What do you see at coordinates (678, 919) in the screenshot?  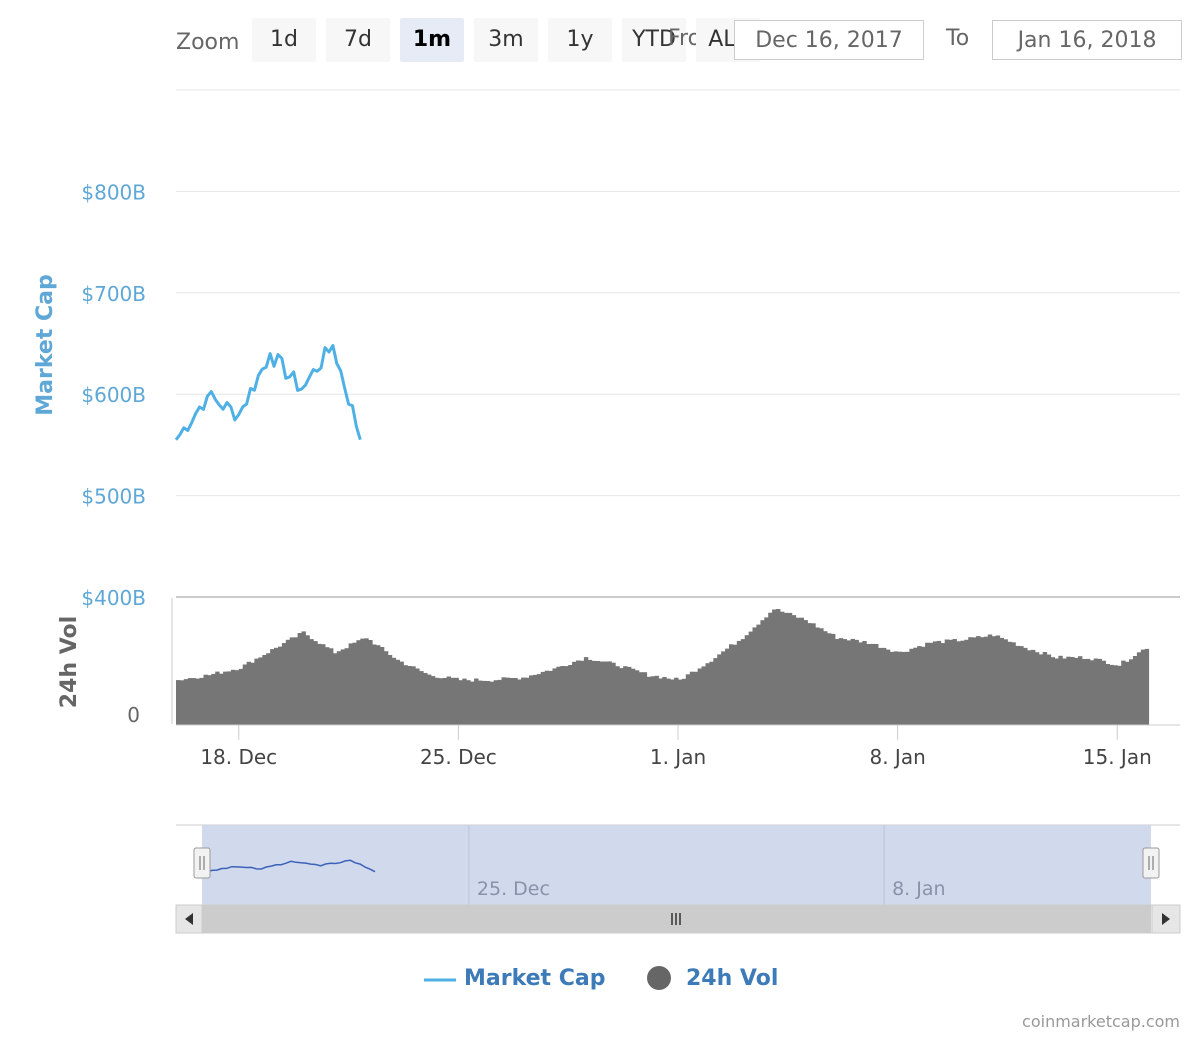 I see `scrollbar` at bounding box center [678, 919].